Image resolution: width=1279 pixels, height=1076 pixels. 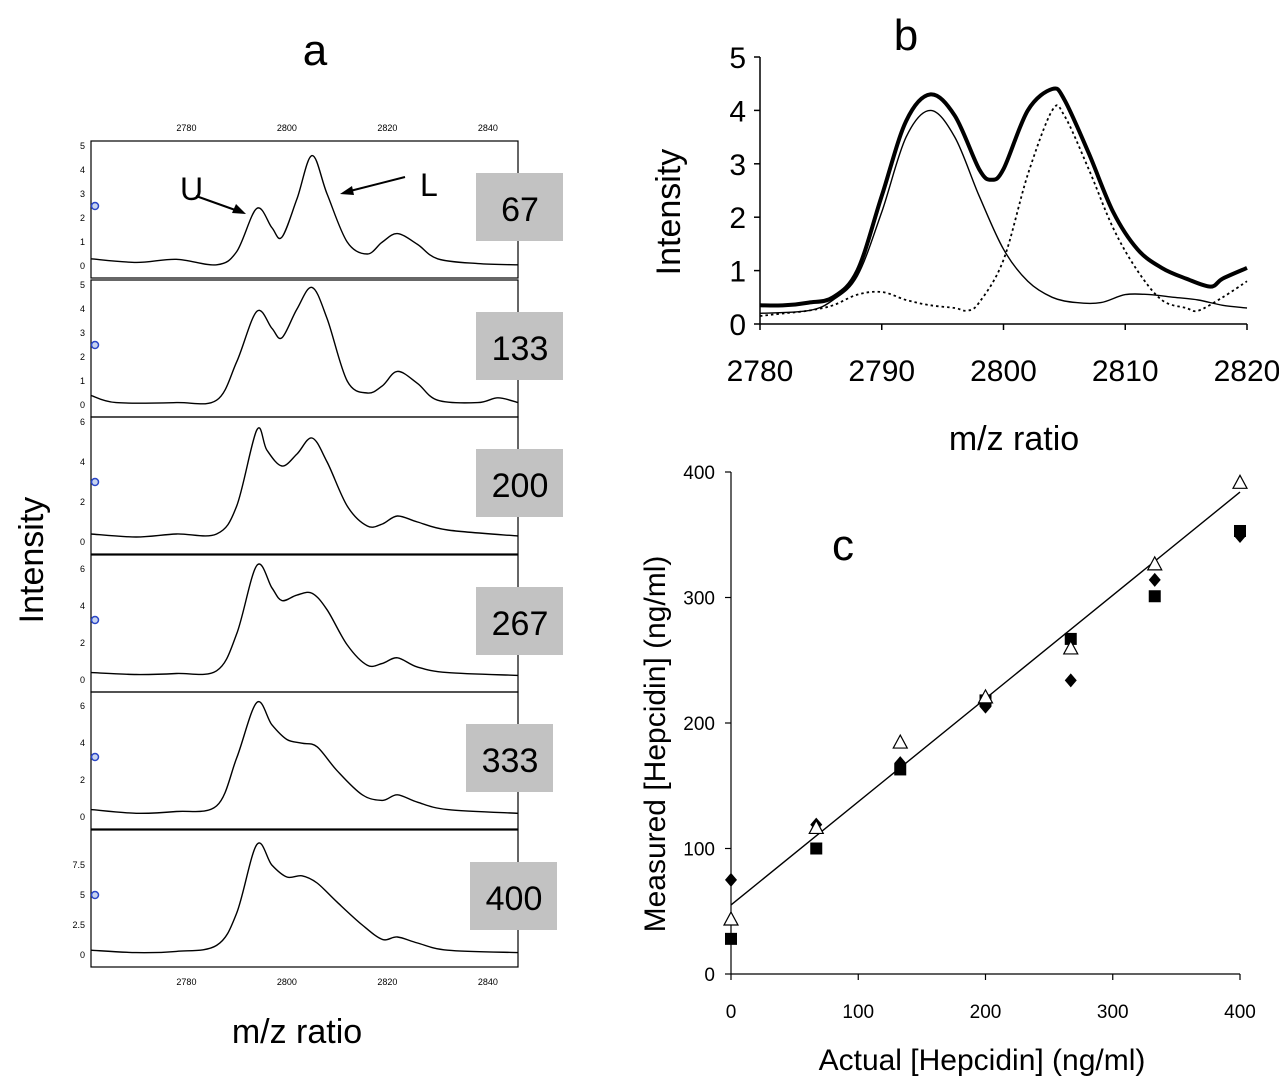 I want to click on x-tick-label: 2810, so click(x=1125, y=371).